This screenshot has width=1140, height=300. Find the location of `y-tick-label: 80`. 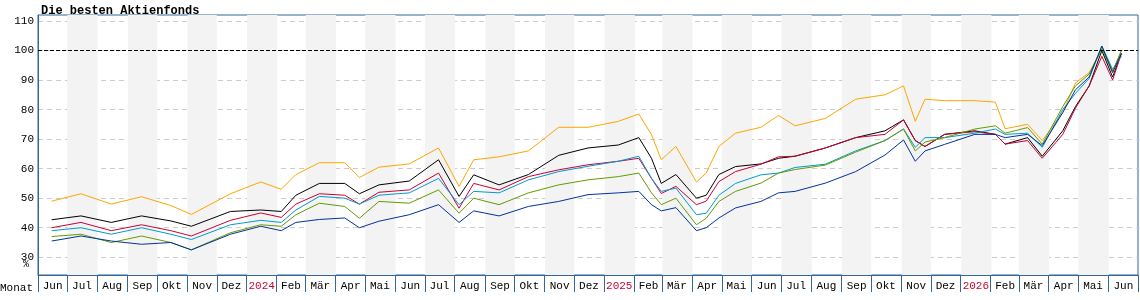

y-tick-label: 80 is located at coordinates (27, 109).